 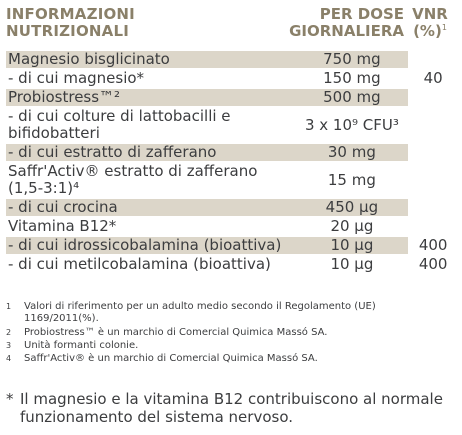 I want to click on table-row: - di cui estratto di zafferano 30 mg, so click(x=231, y=152).